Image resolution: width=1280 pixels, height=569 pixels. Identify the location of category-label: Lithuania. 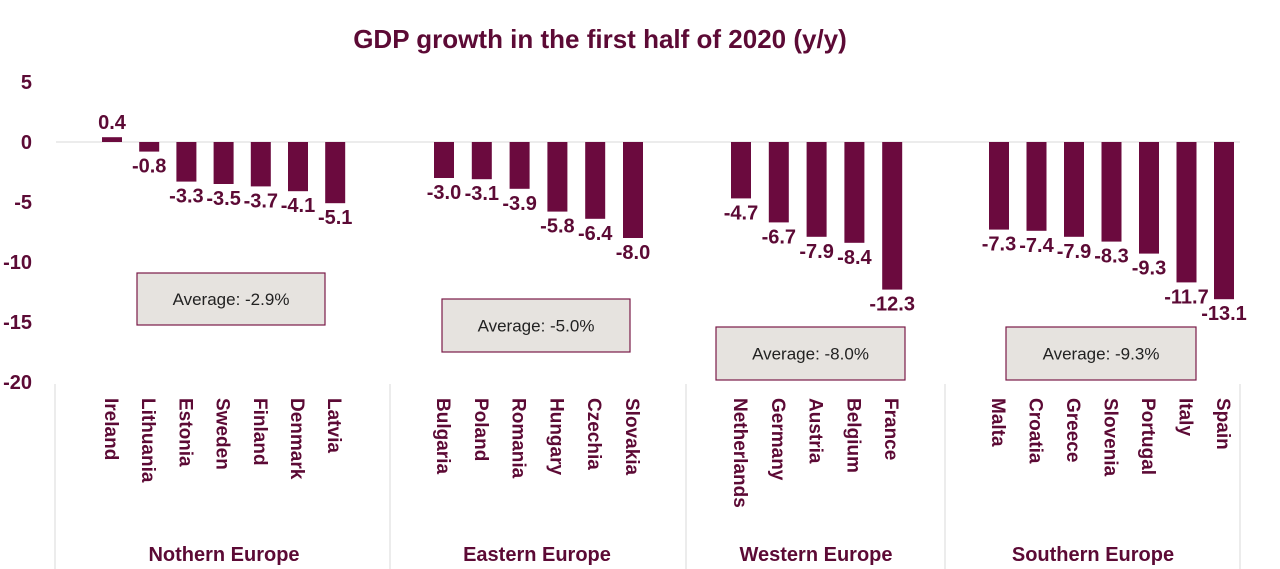
(147, 440).